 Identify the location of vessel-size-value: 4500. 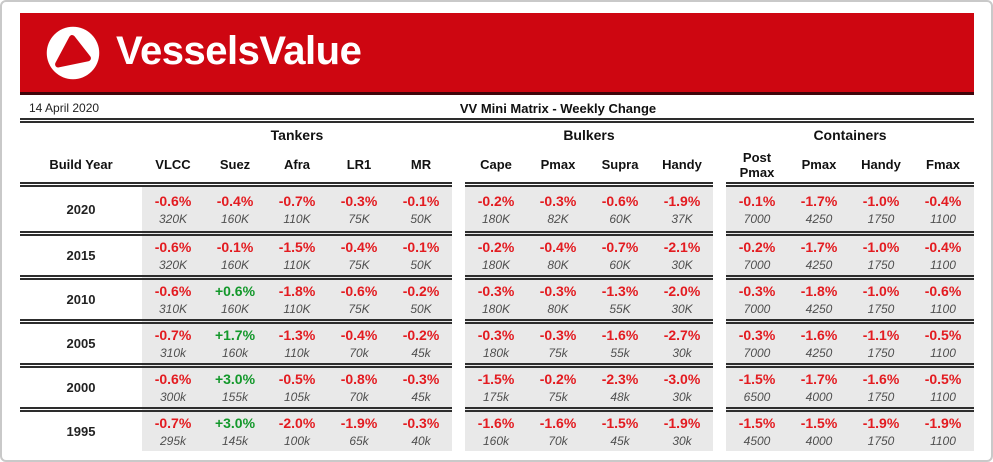
(757, 441).